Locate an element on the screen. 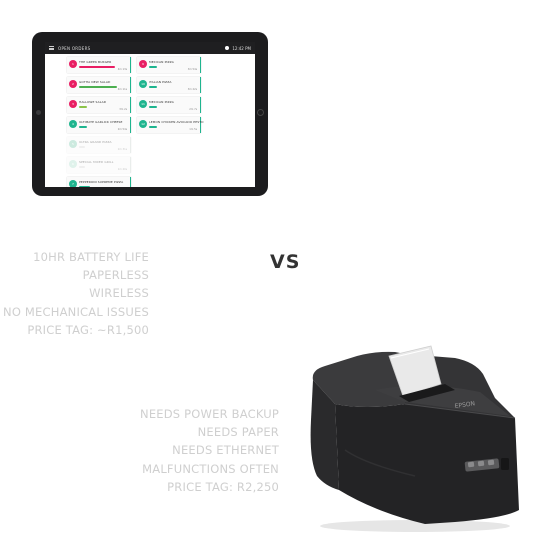 The width and height of the screenshot is (538, 538). home-button-icon is located at coordinates (260, 112).